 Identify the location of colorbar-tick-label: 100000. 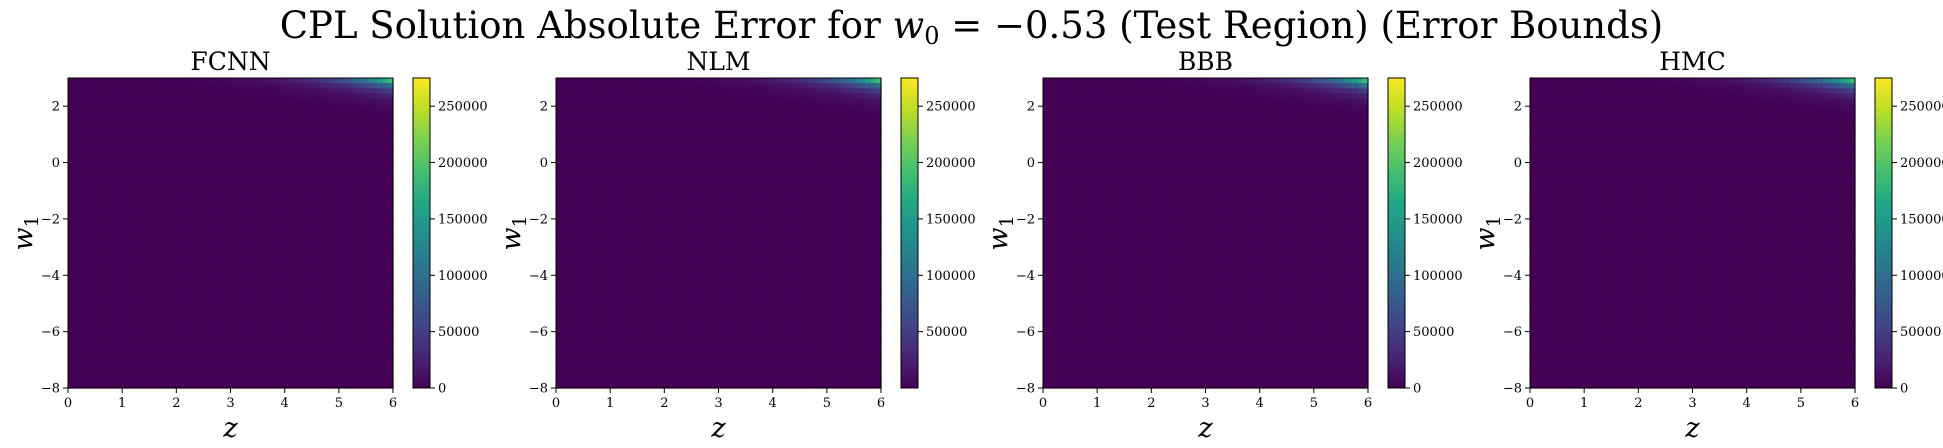
(463, 276).